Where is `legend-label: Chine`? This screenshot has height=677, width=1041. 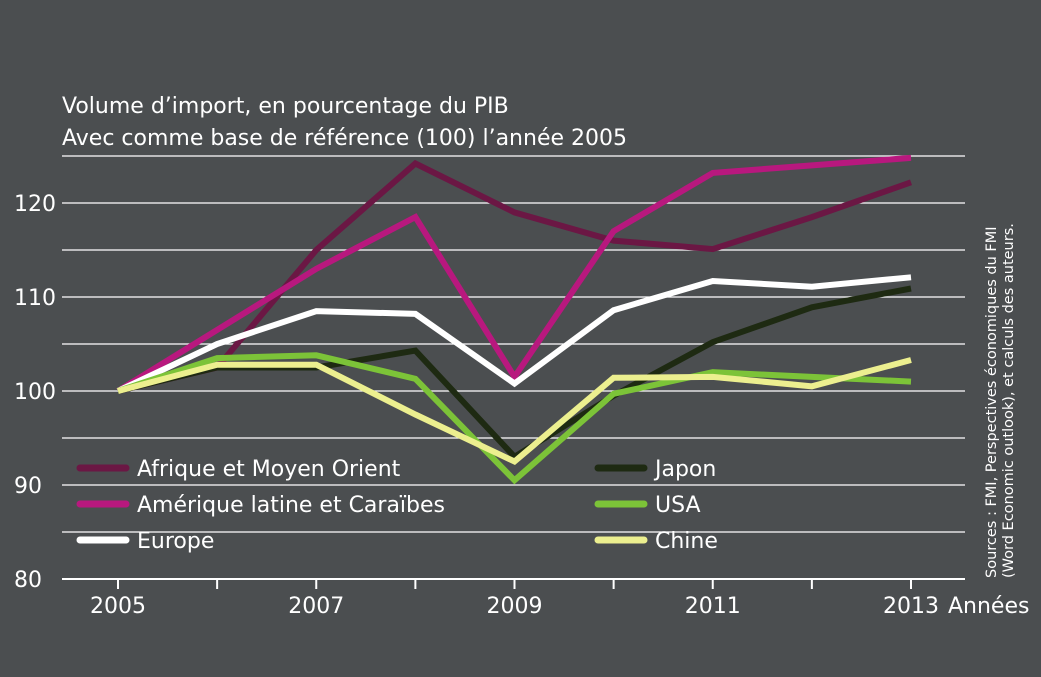
legend-label: Chine is located at coordinates (686, 541).